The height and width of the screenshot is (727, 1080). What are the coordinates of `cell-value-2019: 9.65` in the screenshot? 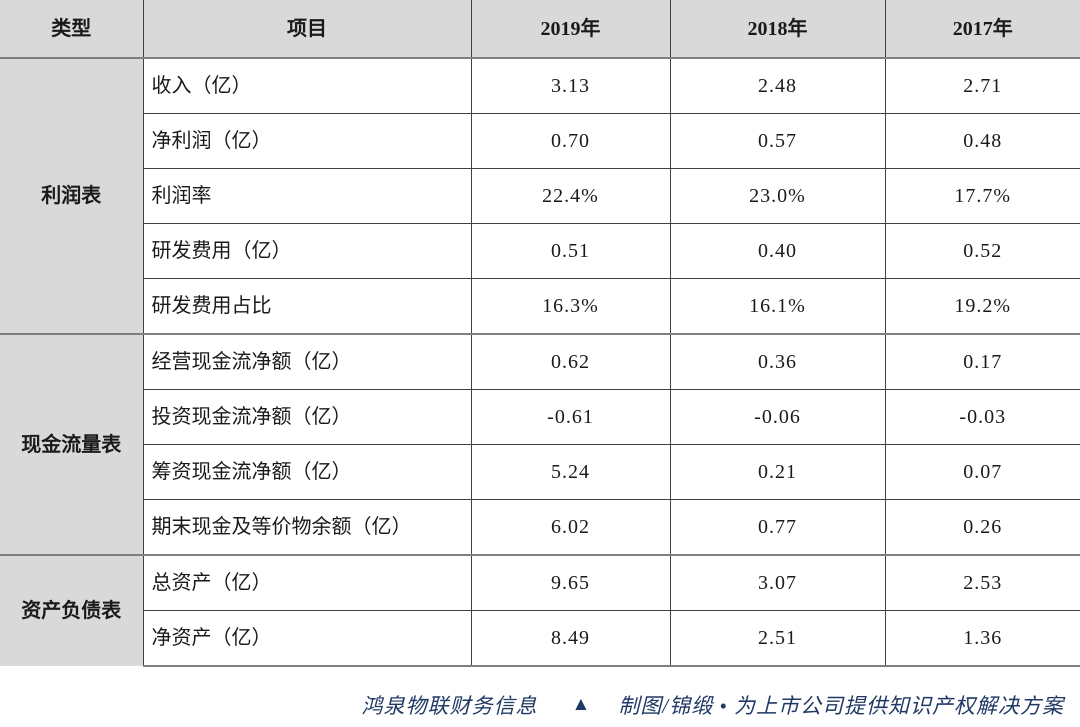 It's located at (571, 582).